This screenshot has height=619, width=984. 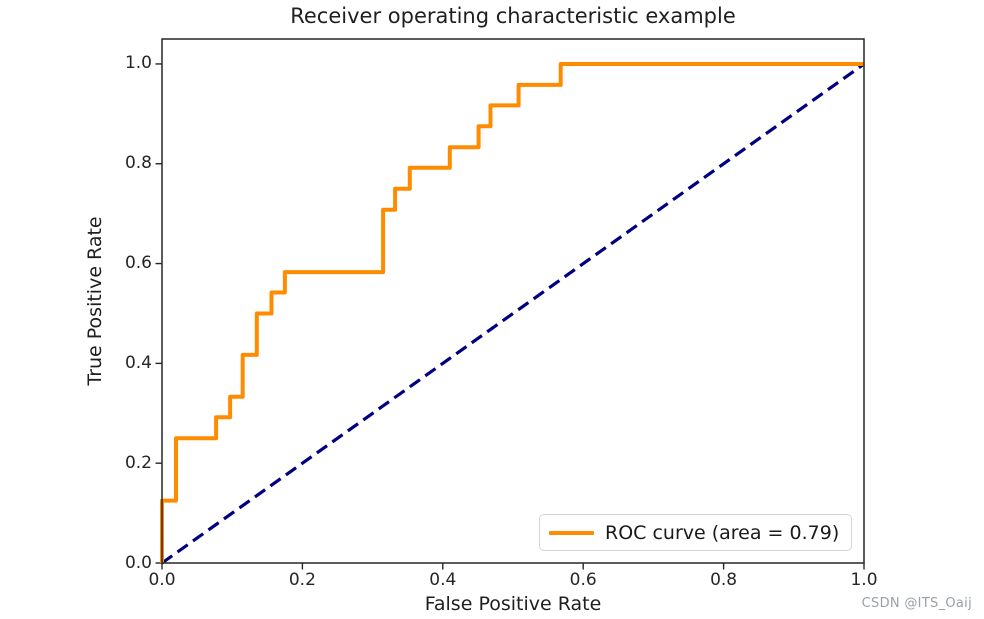 What do you see at coordinates (724, 580) in the screenshot?
I see `x-tick-label: 0.8` at bounding box center [724, 580].